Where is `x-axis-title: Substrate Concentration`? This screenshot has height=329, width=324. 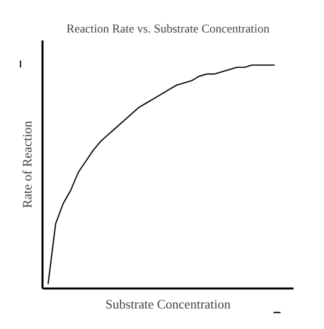 x-axis-title: Substrate Concentration is located at coordinates (168, 304).